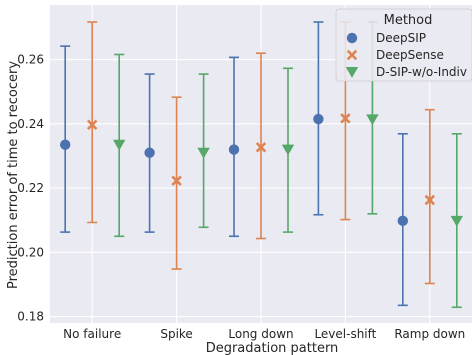  What do you see at coordinates (421, 72) in the screenshot?
I see `legend-label: D-SIP-w/o-Indiv` at bounding box center [421, 72].